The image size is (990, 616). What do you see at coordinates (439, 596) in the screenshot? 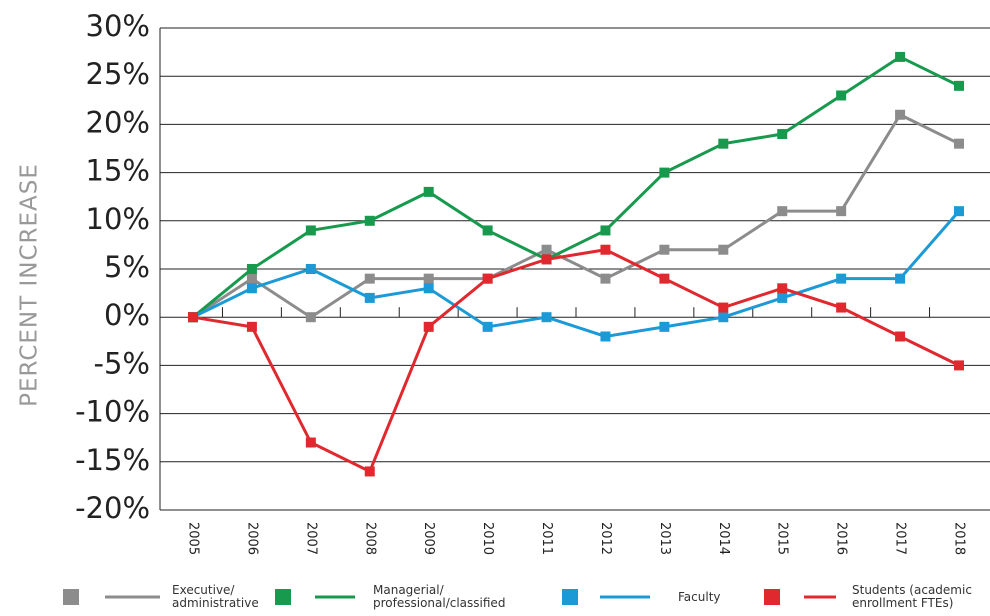
I see `legend-label: Managerial/ professional/classified` at bounding box center [439, 596].